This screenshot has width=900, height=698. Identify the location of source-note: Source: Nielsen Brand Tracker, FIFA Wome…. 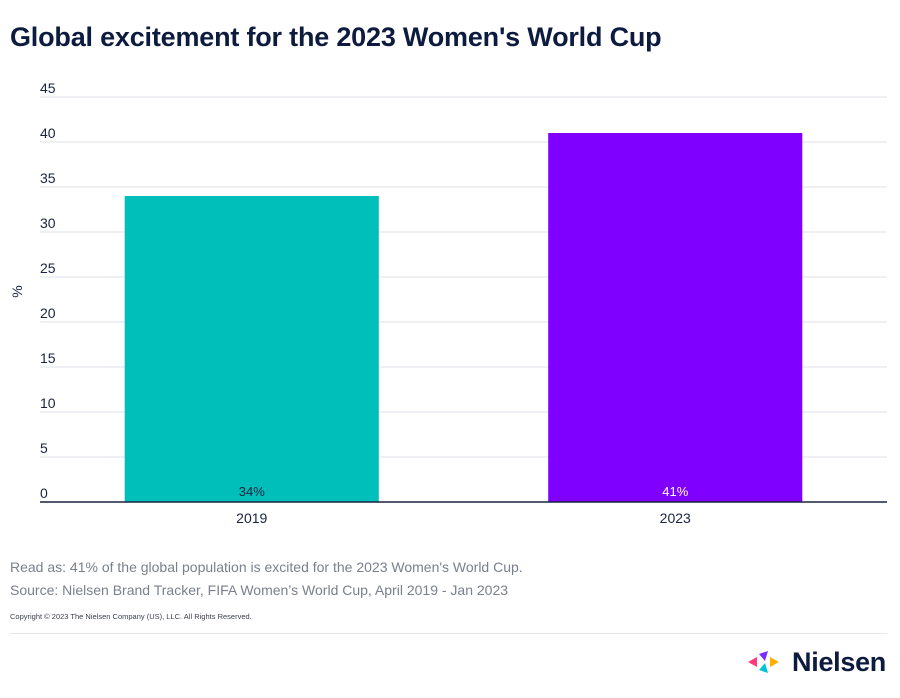
(259, 590).